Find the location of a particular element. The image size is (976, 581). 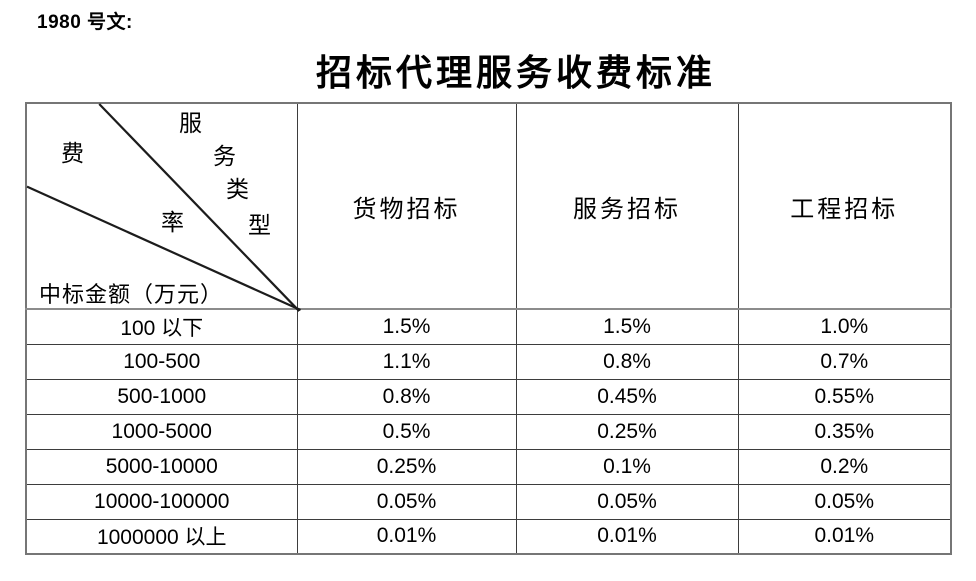

column-header-services: 服务招标 is located at coordinates (627, 206).